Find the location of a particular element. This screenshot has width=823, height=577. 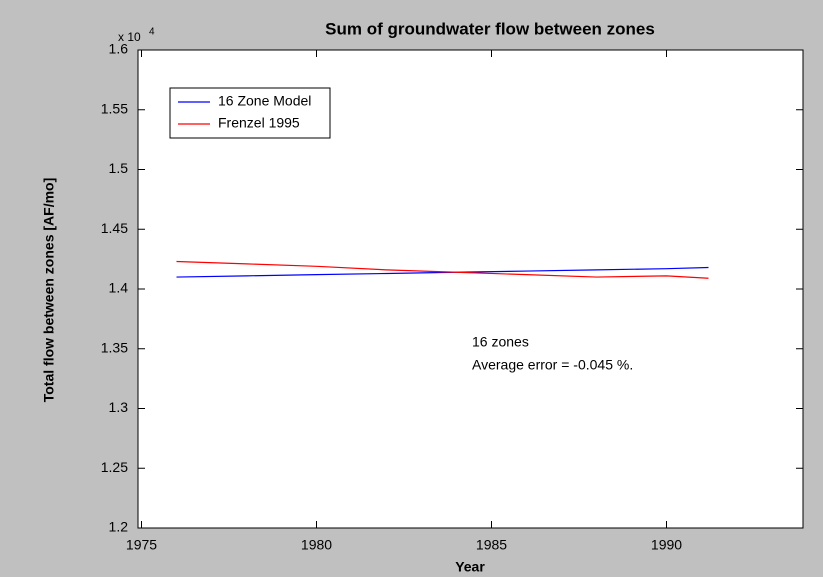

y-tick-label: 1.45 is located at coordinates (114, 228).